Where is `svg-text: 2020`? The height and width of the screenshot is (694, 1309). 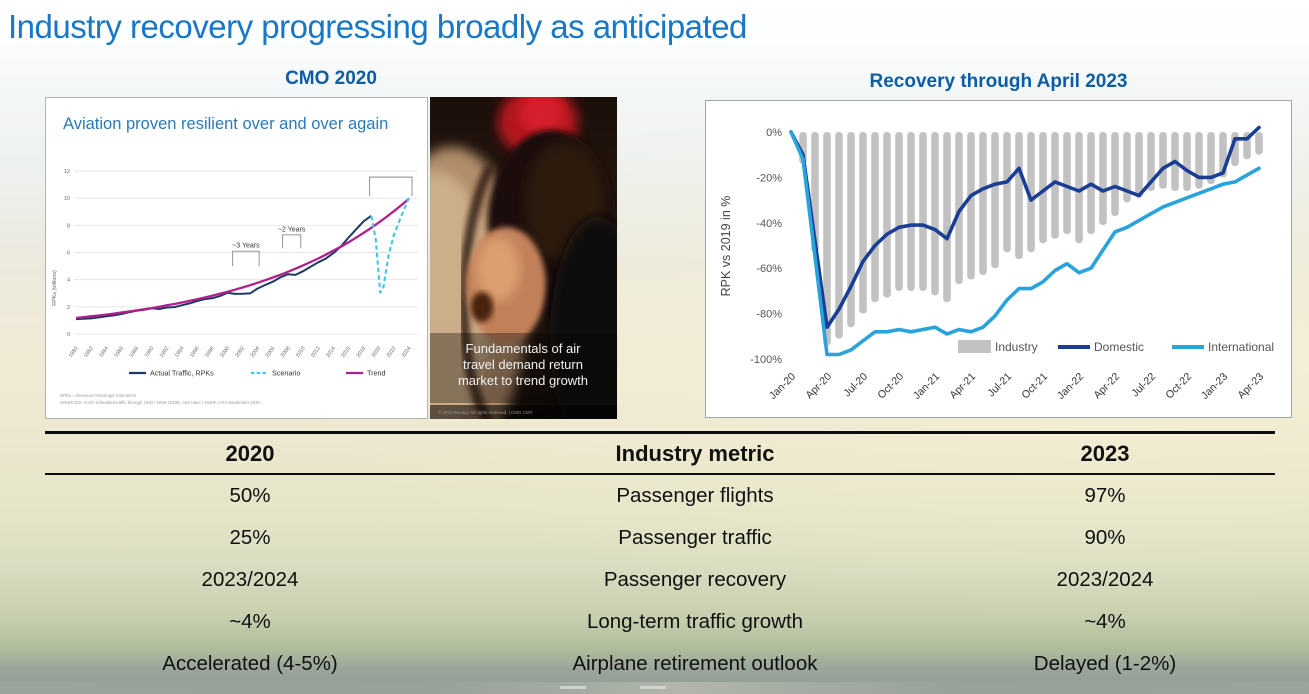
svg-text: 2020 is located at coordinates (377, 352).